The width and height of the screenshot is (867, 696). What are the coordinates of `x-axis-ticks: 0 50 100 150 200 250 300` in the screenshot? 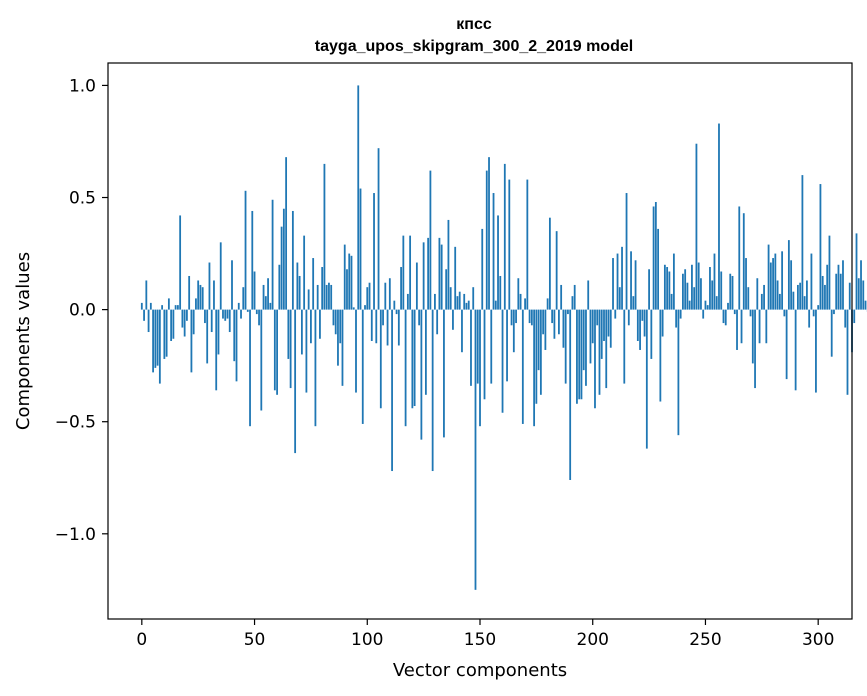 It's located at (485, 634).